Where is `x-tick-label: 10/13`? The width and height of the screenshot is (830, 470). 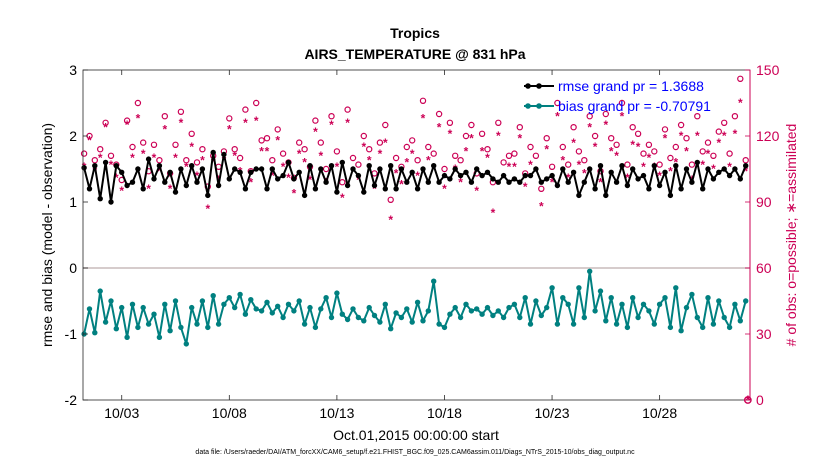
x-tick-label: 10/13 is located at coordinates (336, 413).